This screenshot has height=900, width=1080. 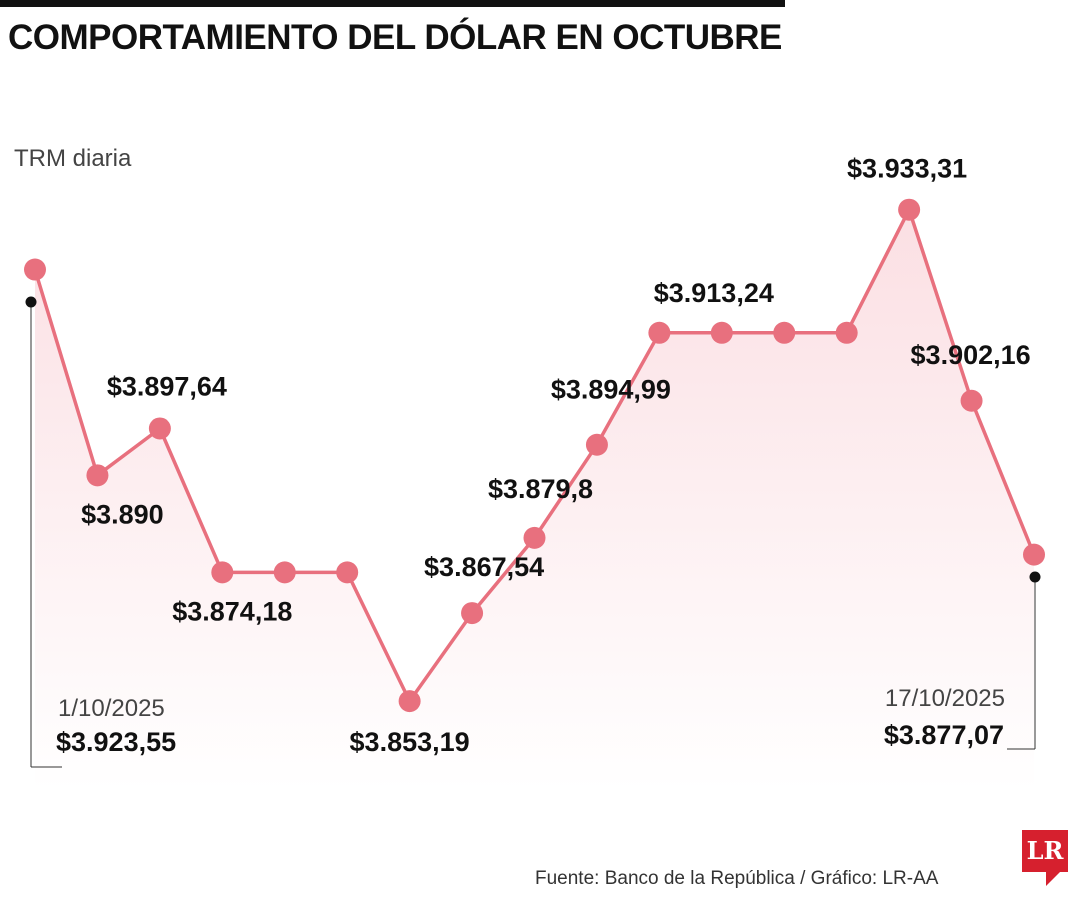 What do you see at coordinates (611, 390) in the screenshot?
I see `data-label-10: $3.894,99` at bounding box center [611, 390].